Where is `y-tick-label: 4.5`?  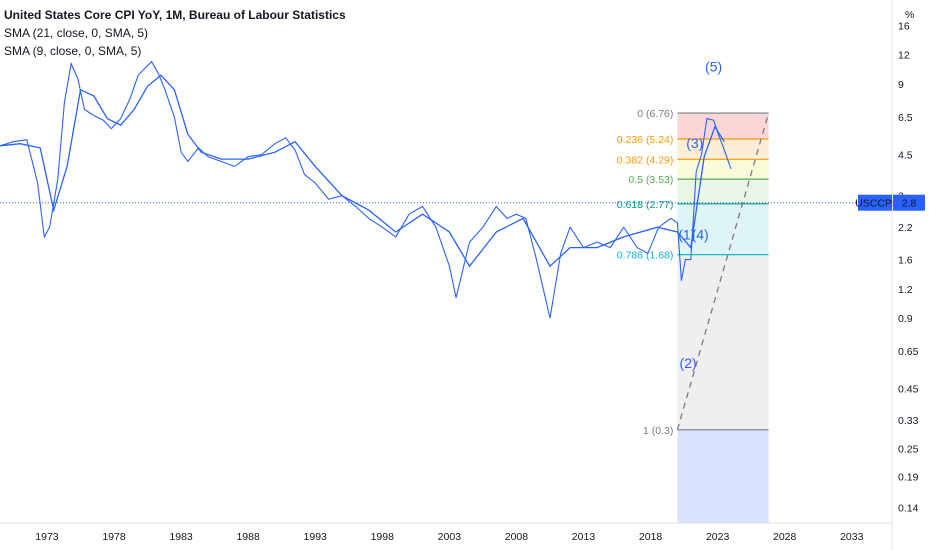 y-tick-label: 4.5 is located at coordinates (905, 155).